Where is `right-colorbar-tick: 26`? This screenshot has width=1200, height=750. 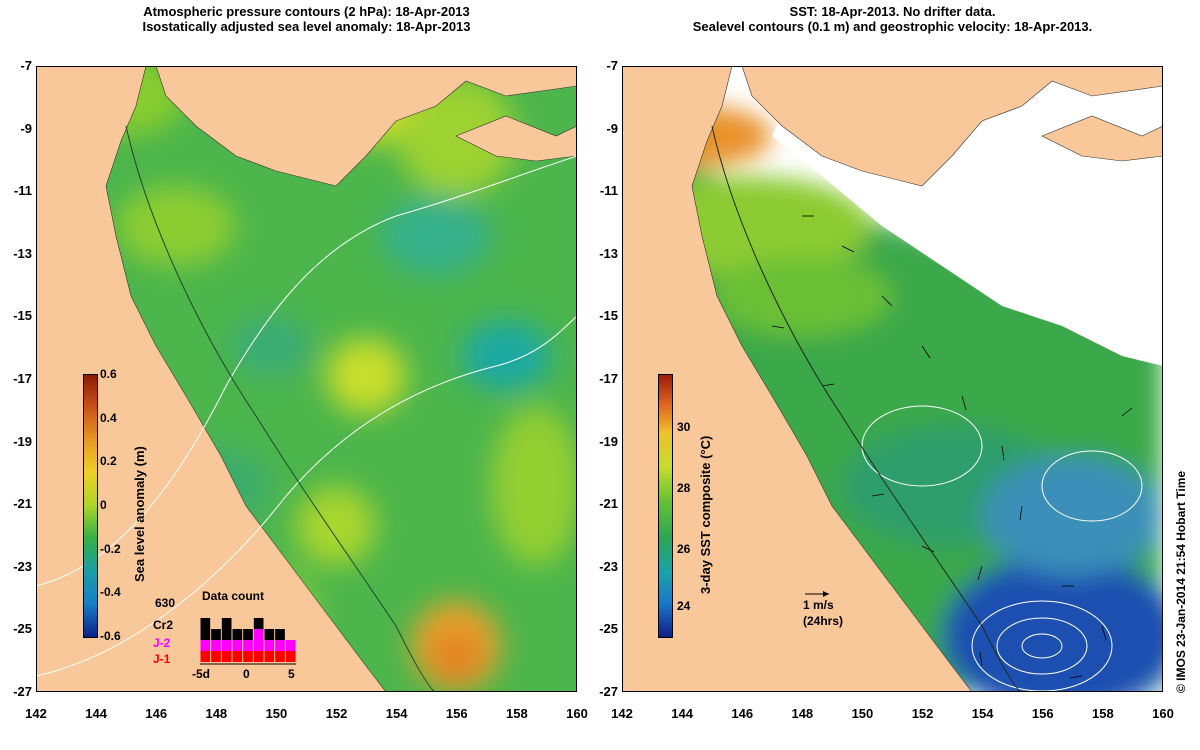
right-colorbar-tick: 26 is located at coordinates (684, 549).